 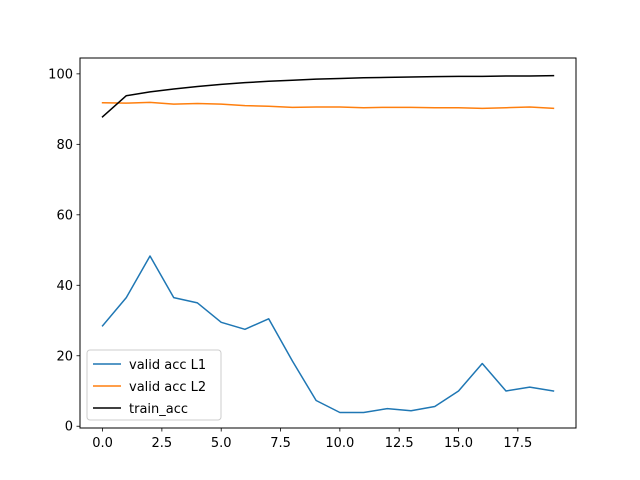 I want to click on legend-box, so click(x=154, y=385).